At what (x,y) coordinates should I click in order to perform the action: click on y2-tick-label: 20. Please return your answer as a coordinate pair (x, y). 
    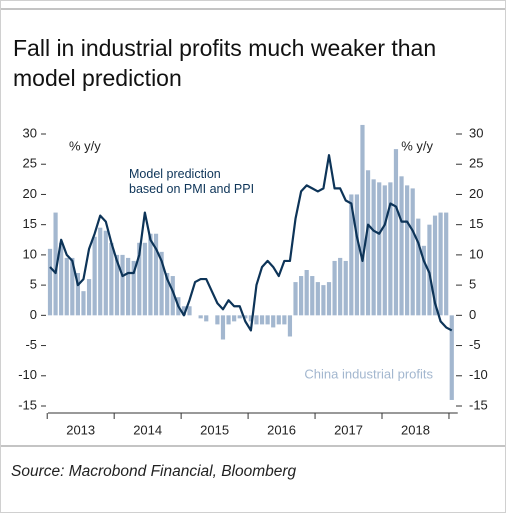
    Looking at the image, I should click on (476, 193).